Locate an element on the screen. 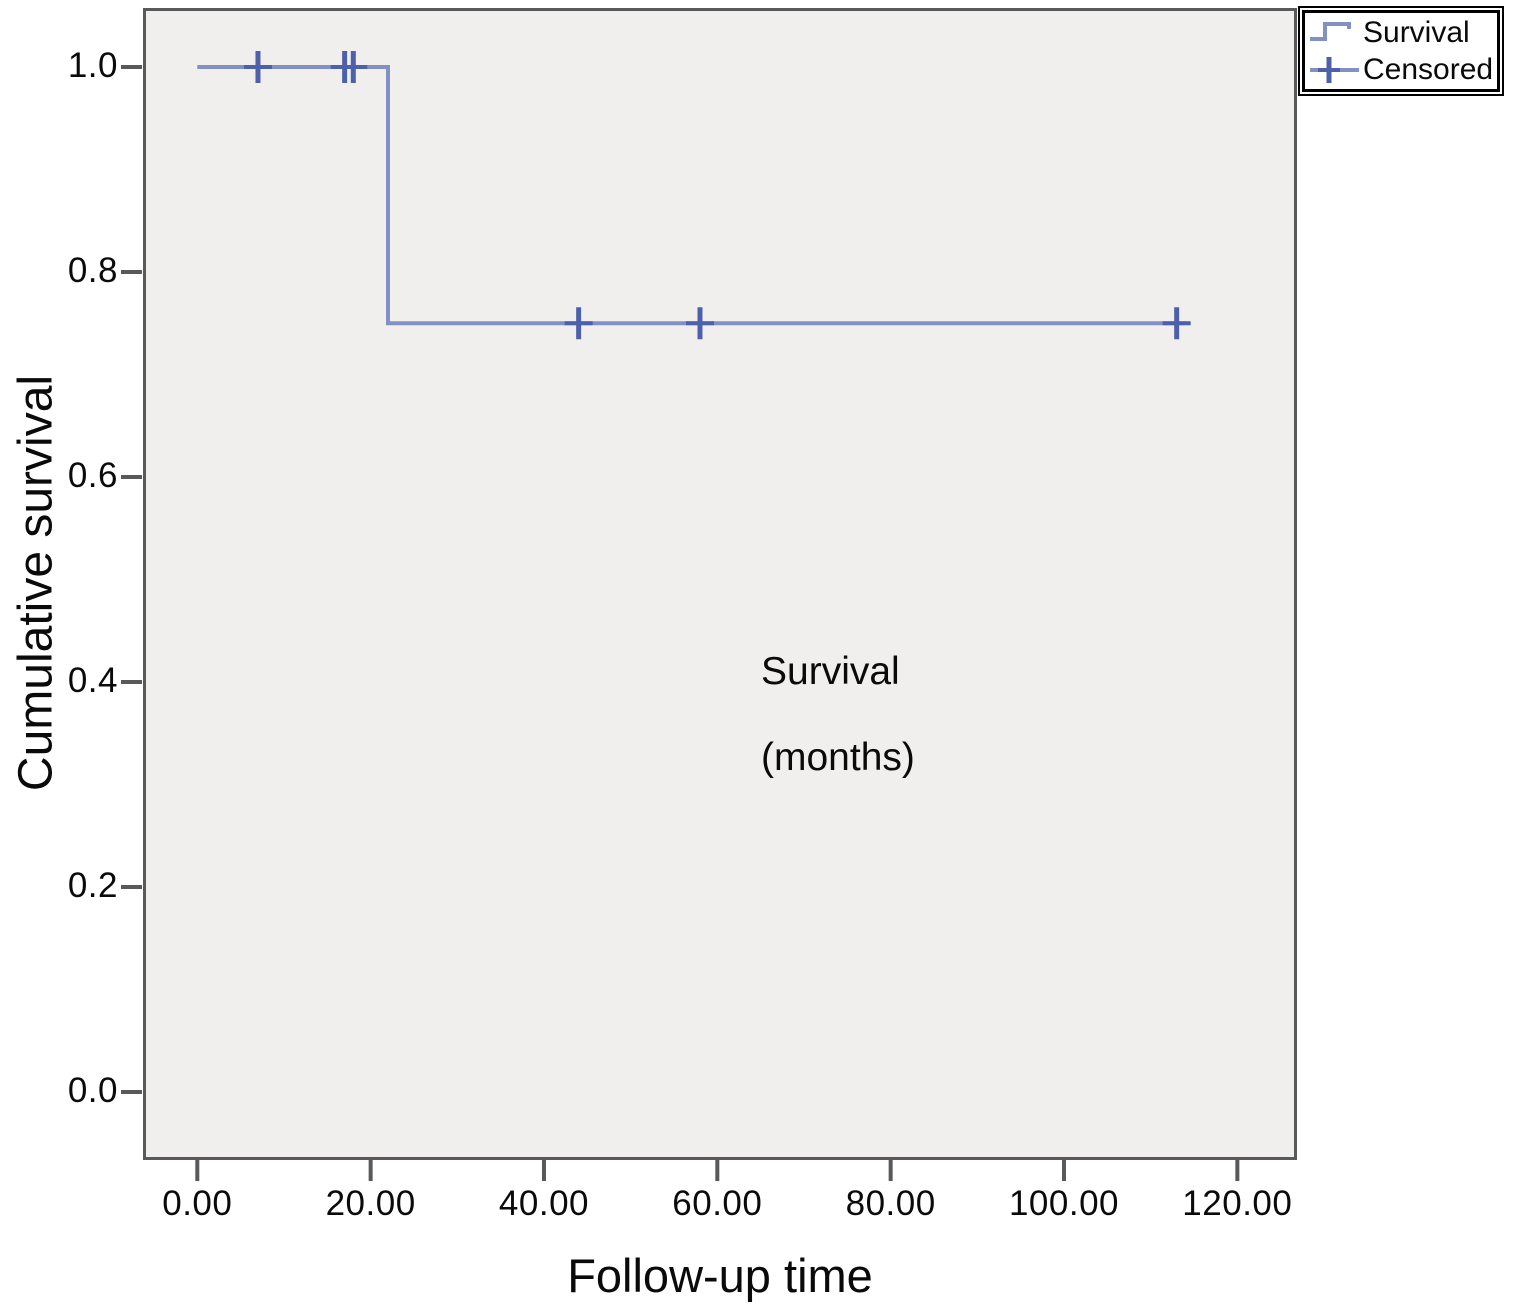 The height and width of the screenshot is (1309, 1513). x-tick-label: 0.00 is located at coordinates (197, 1203).